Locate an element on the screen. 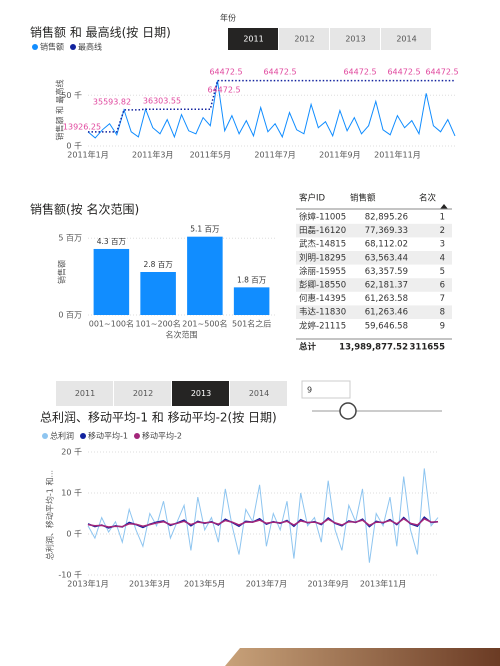  y-tick-label: 0 百万 is located at coordinates (70, 315).